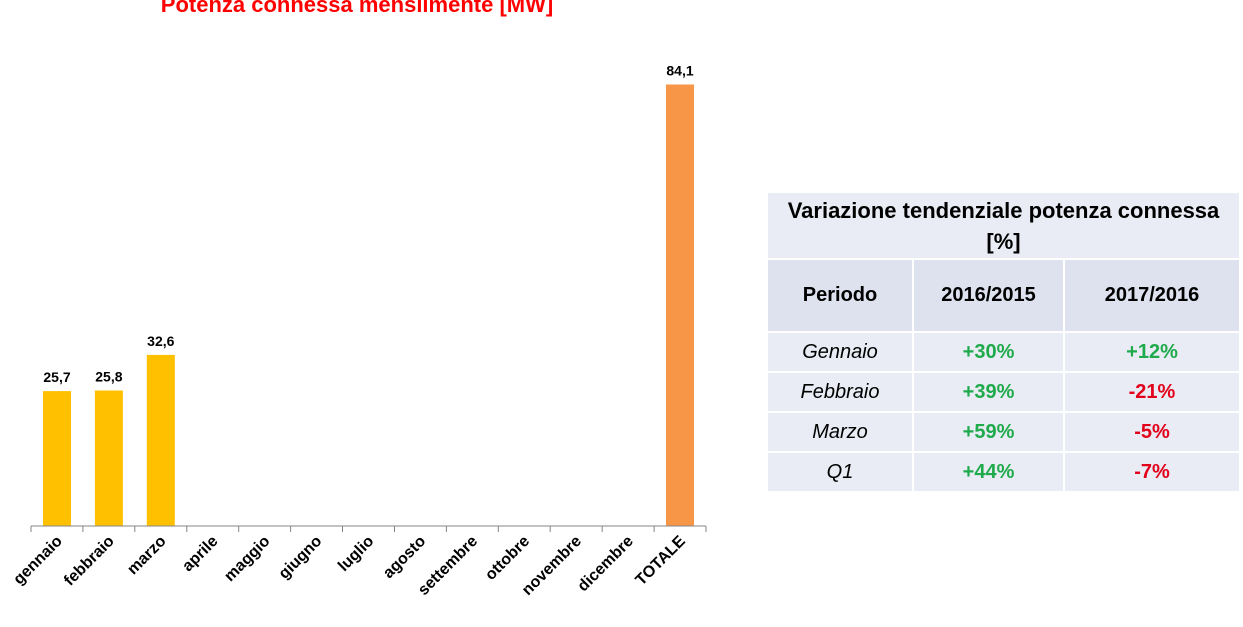 The height and width of the screenshot is (627, 1243). What do you see at coordinates (1152, 295) in the screenshot?
I see `header-2017-2016: 2017/2016` at bounding box center [1152, 295].